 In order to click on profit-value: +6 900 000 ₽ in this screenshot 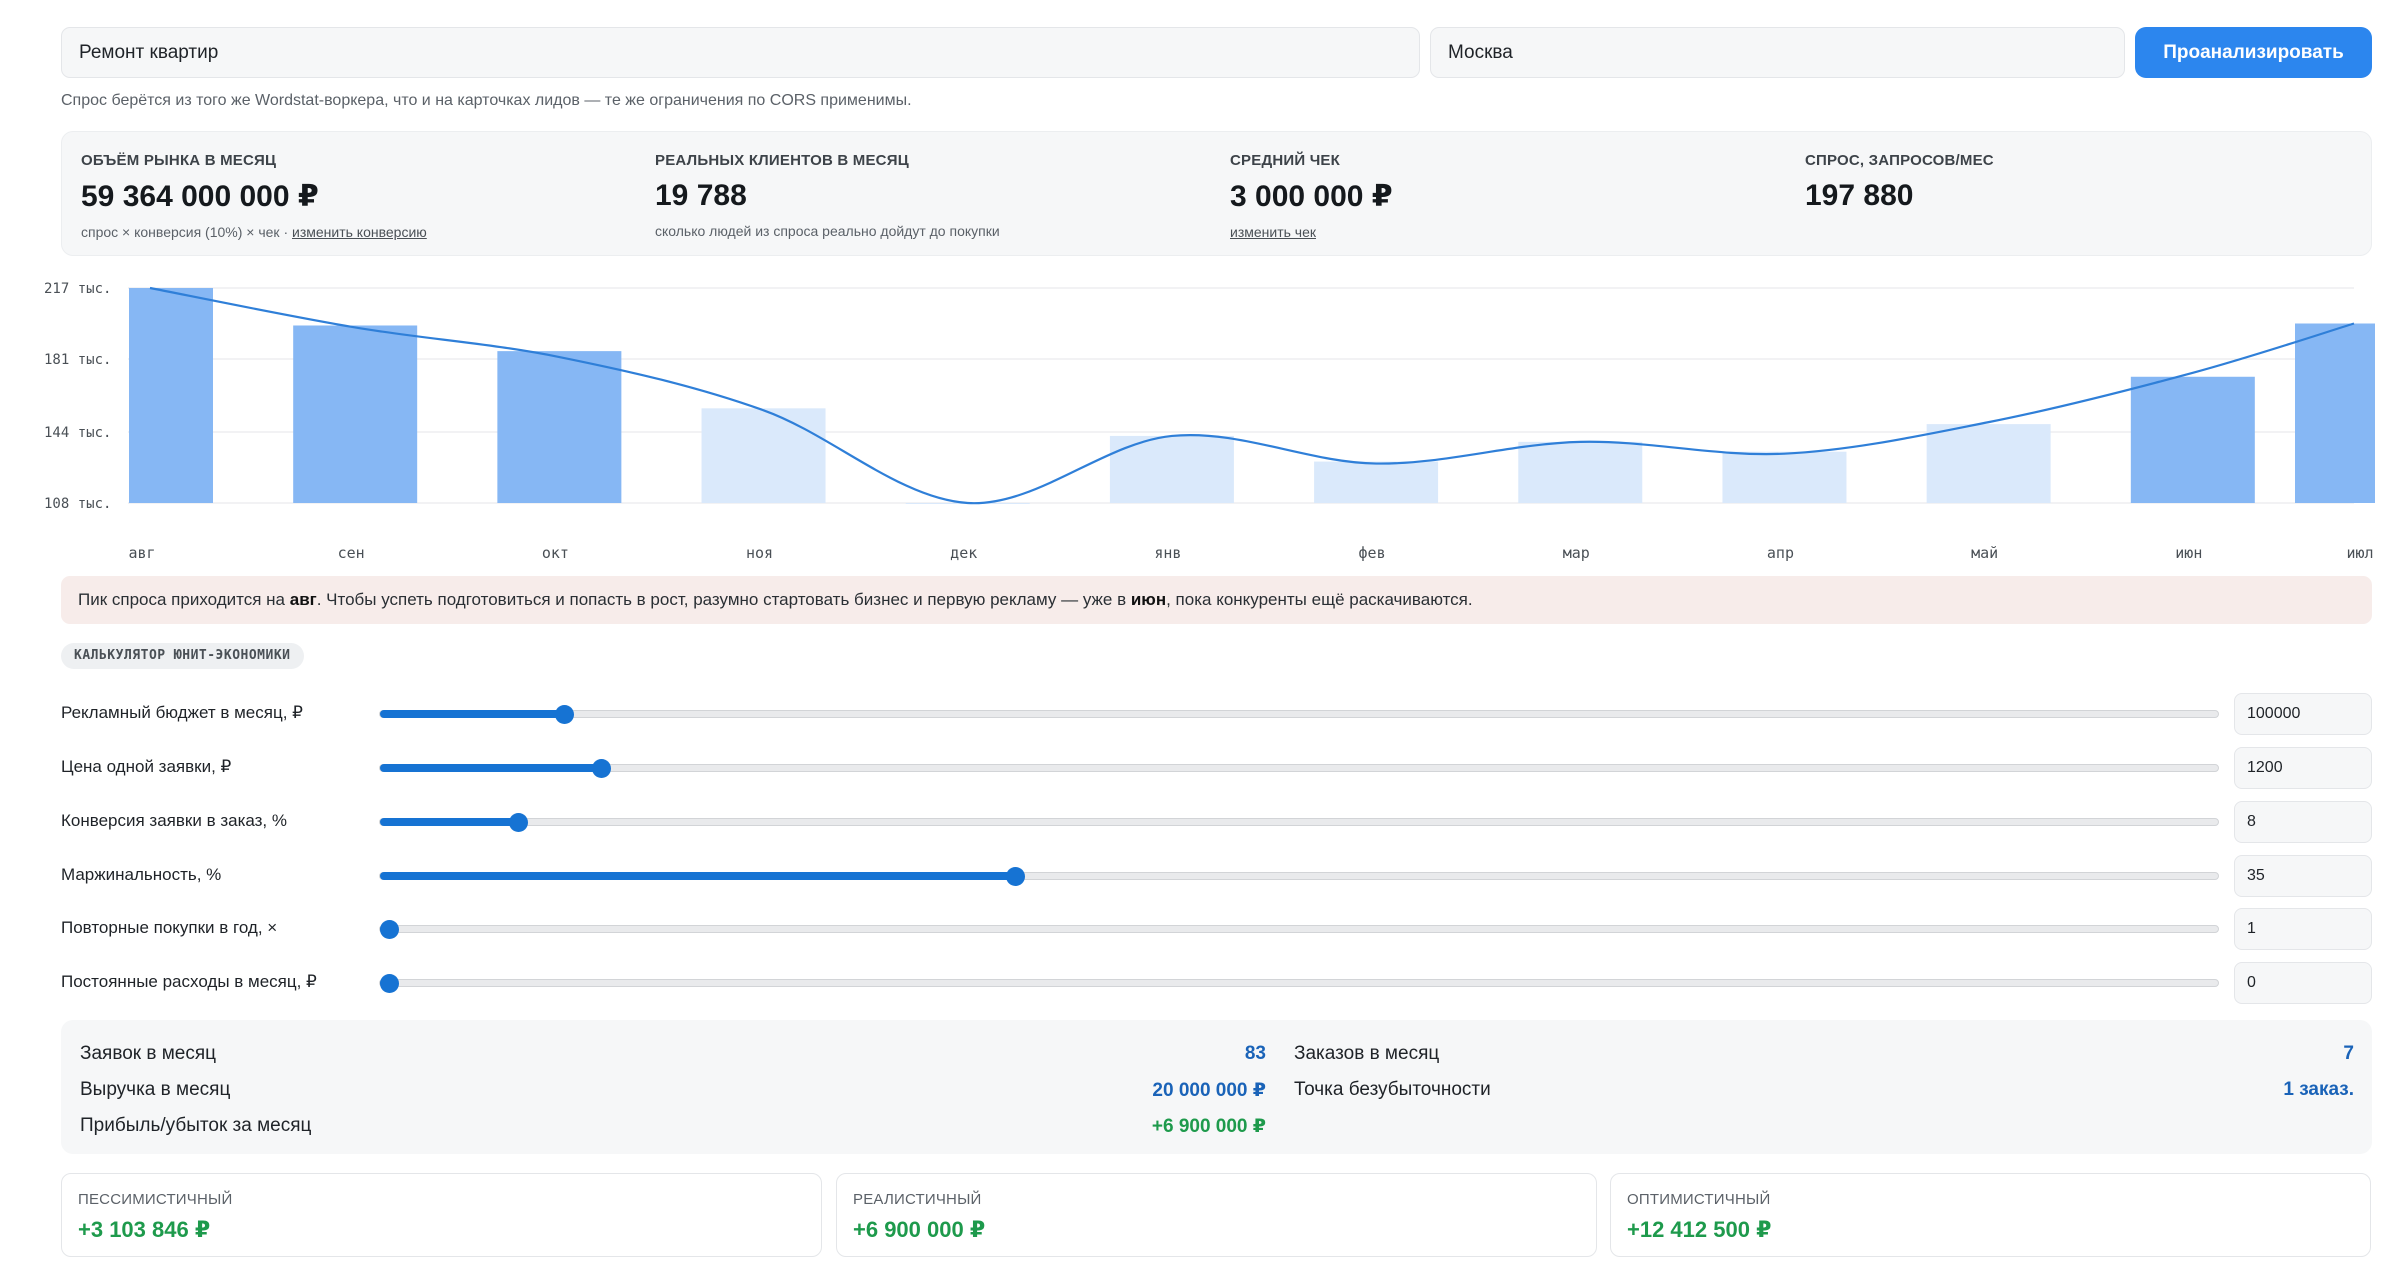, I will do `click(1208, 1126)`.